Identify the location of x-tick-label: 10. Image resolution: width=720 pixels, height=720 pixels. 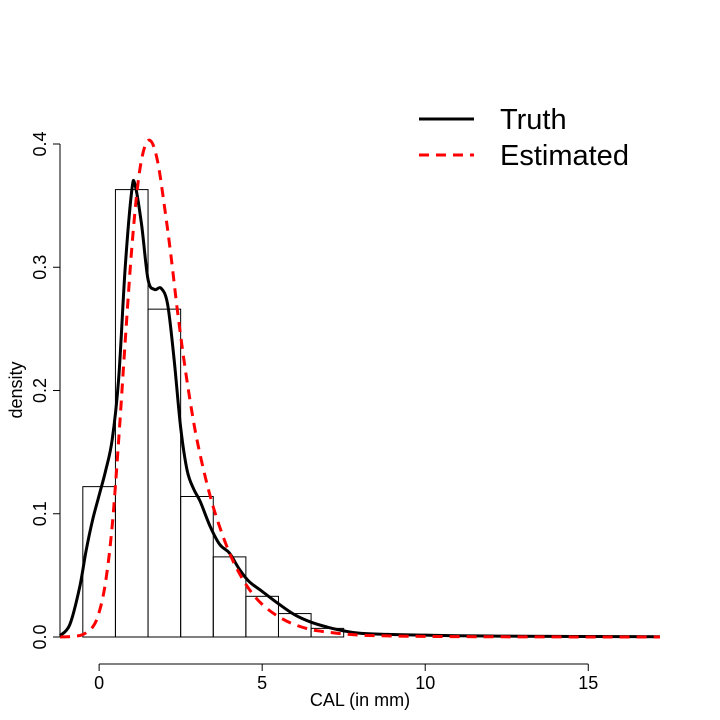
(425, 683).